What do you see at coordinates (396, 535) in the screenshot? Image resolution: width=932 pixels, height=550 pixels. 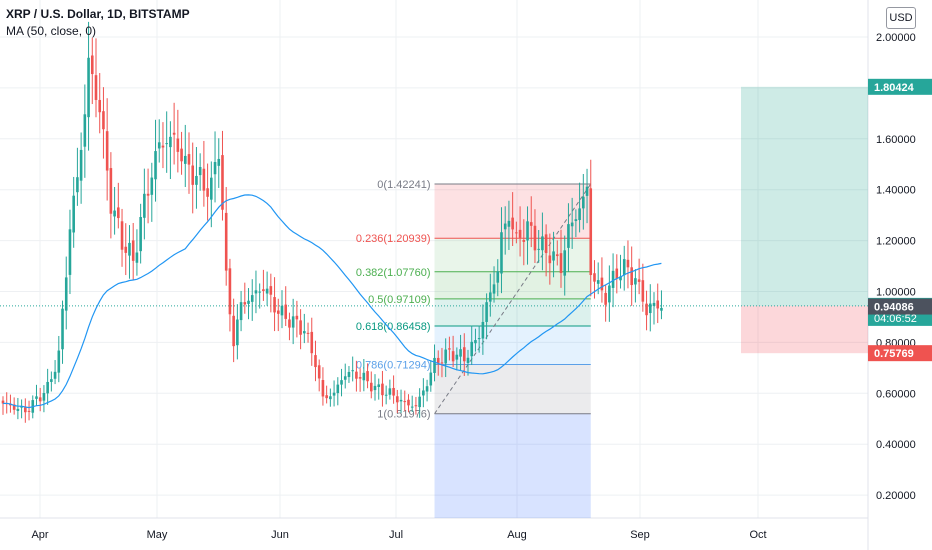 I see `x-tick-label: Jul` at bounding box center [396, 535].